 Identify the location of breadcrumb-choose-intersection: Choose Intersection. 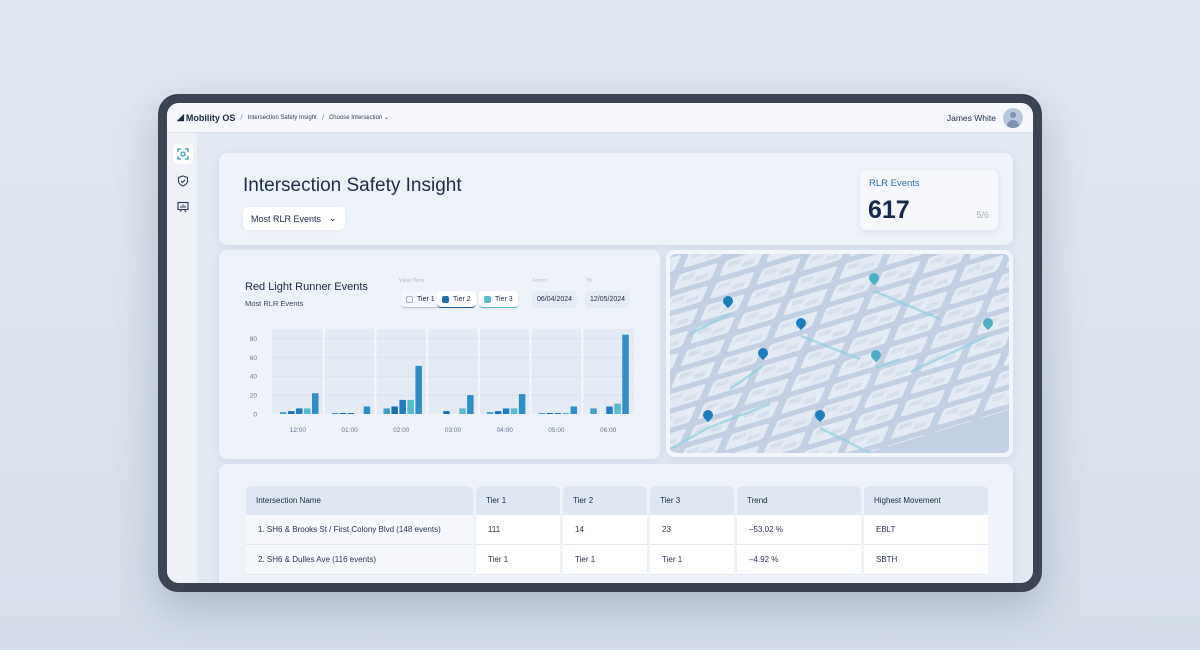
(355, 117).